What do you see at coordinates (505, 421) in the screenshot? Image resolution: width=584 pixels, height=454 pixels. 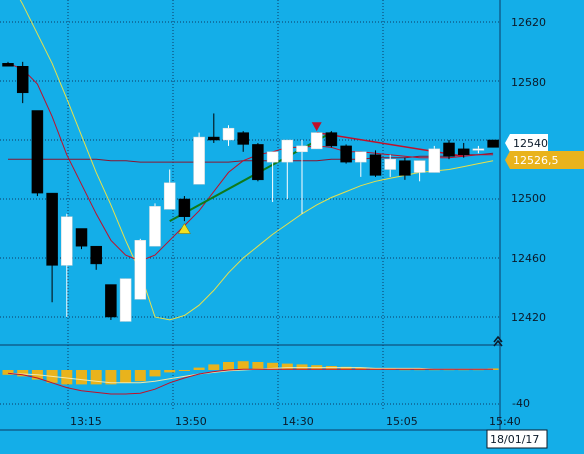 I see `time-tick: 15:40` at bounding box center [505, 421].